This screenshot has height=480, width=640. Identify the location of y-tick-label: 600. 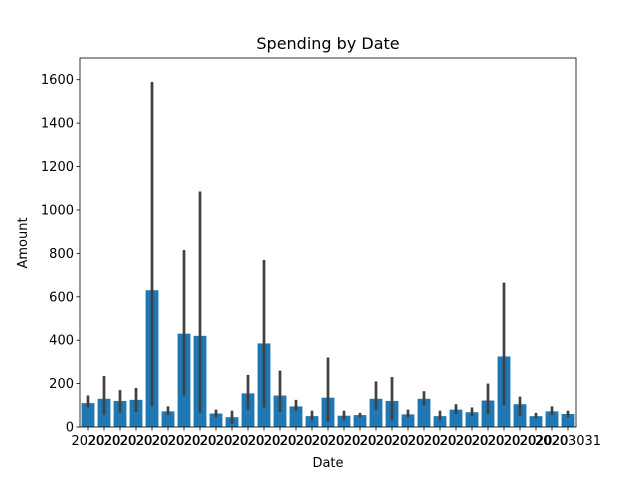
(61, 297).